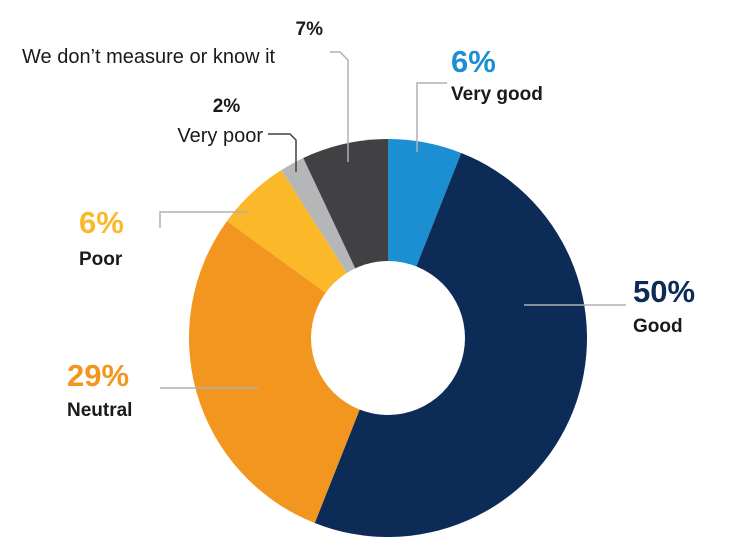 The width and height of the screenshot is (753, 554). Describe the element at coordinates (664, 291) in the screenshot. I see `label-good-percent: 50%` at that location.